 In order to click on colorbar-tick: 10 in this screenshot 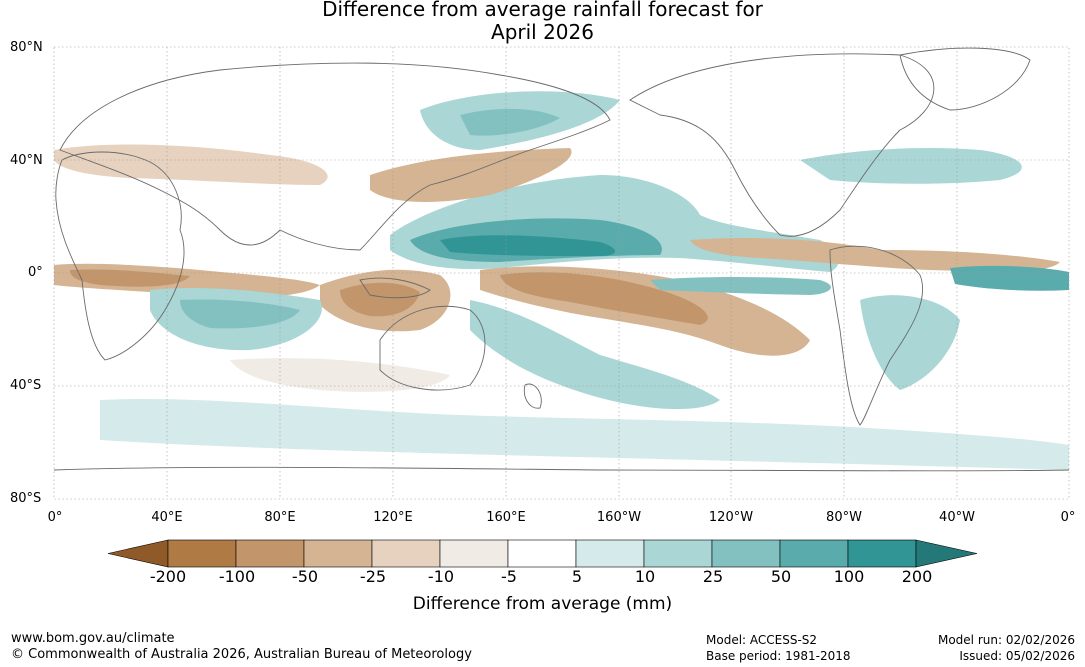, I will do `click(645, 576)`.